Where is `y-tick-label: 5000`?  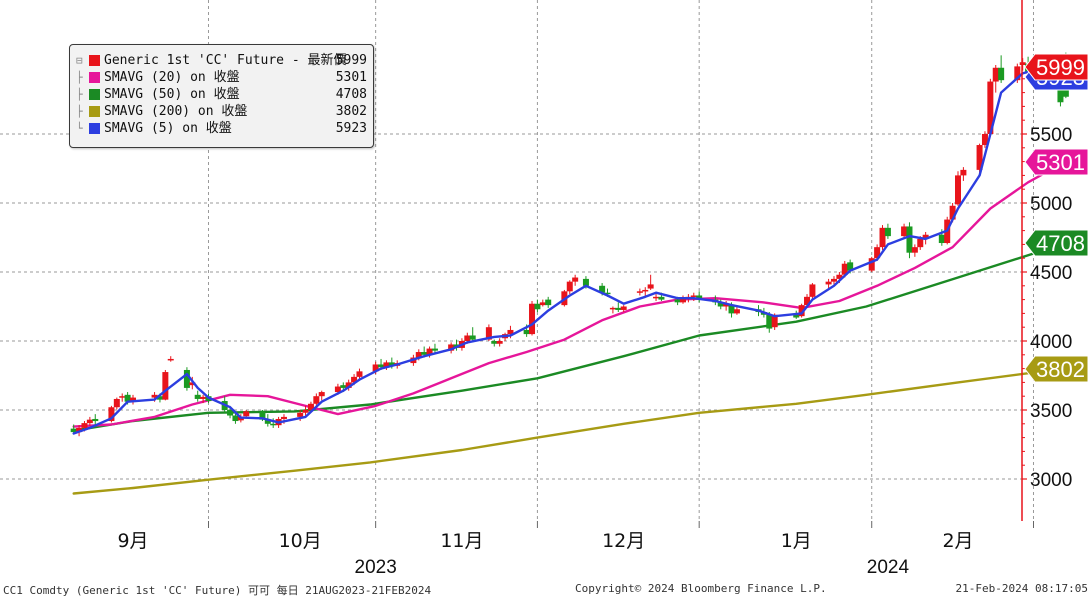 y-tick-label: 5000 is located at coordinates (1051, 204).